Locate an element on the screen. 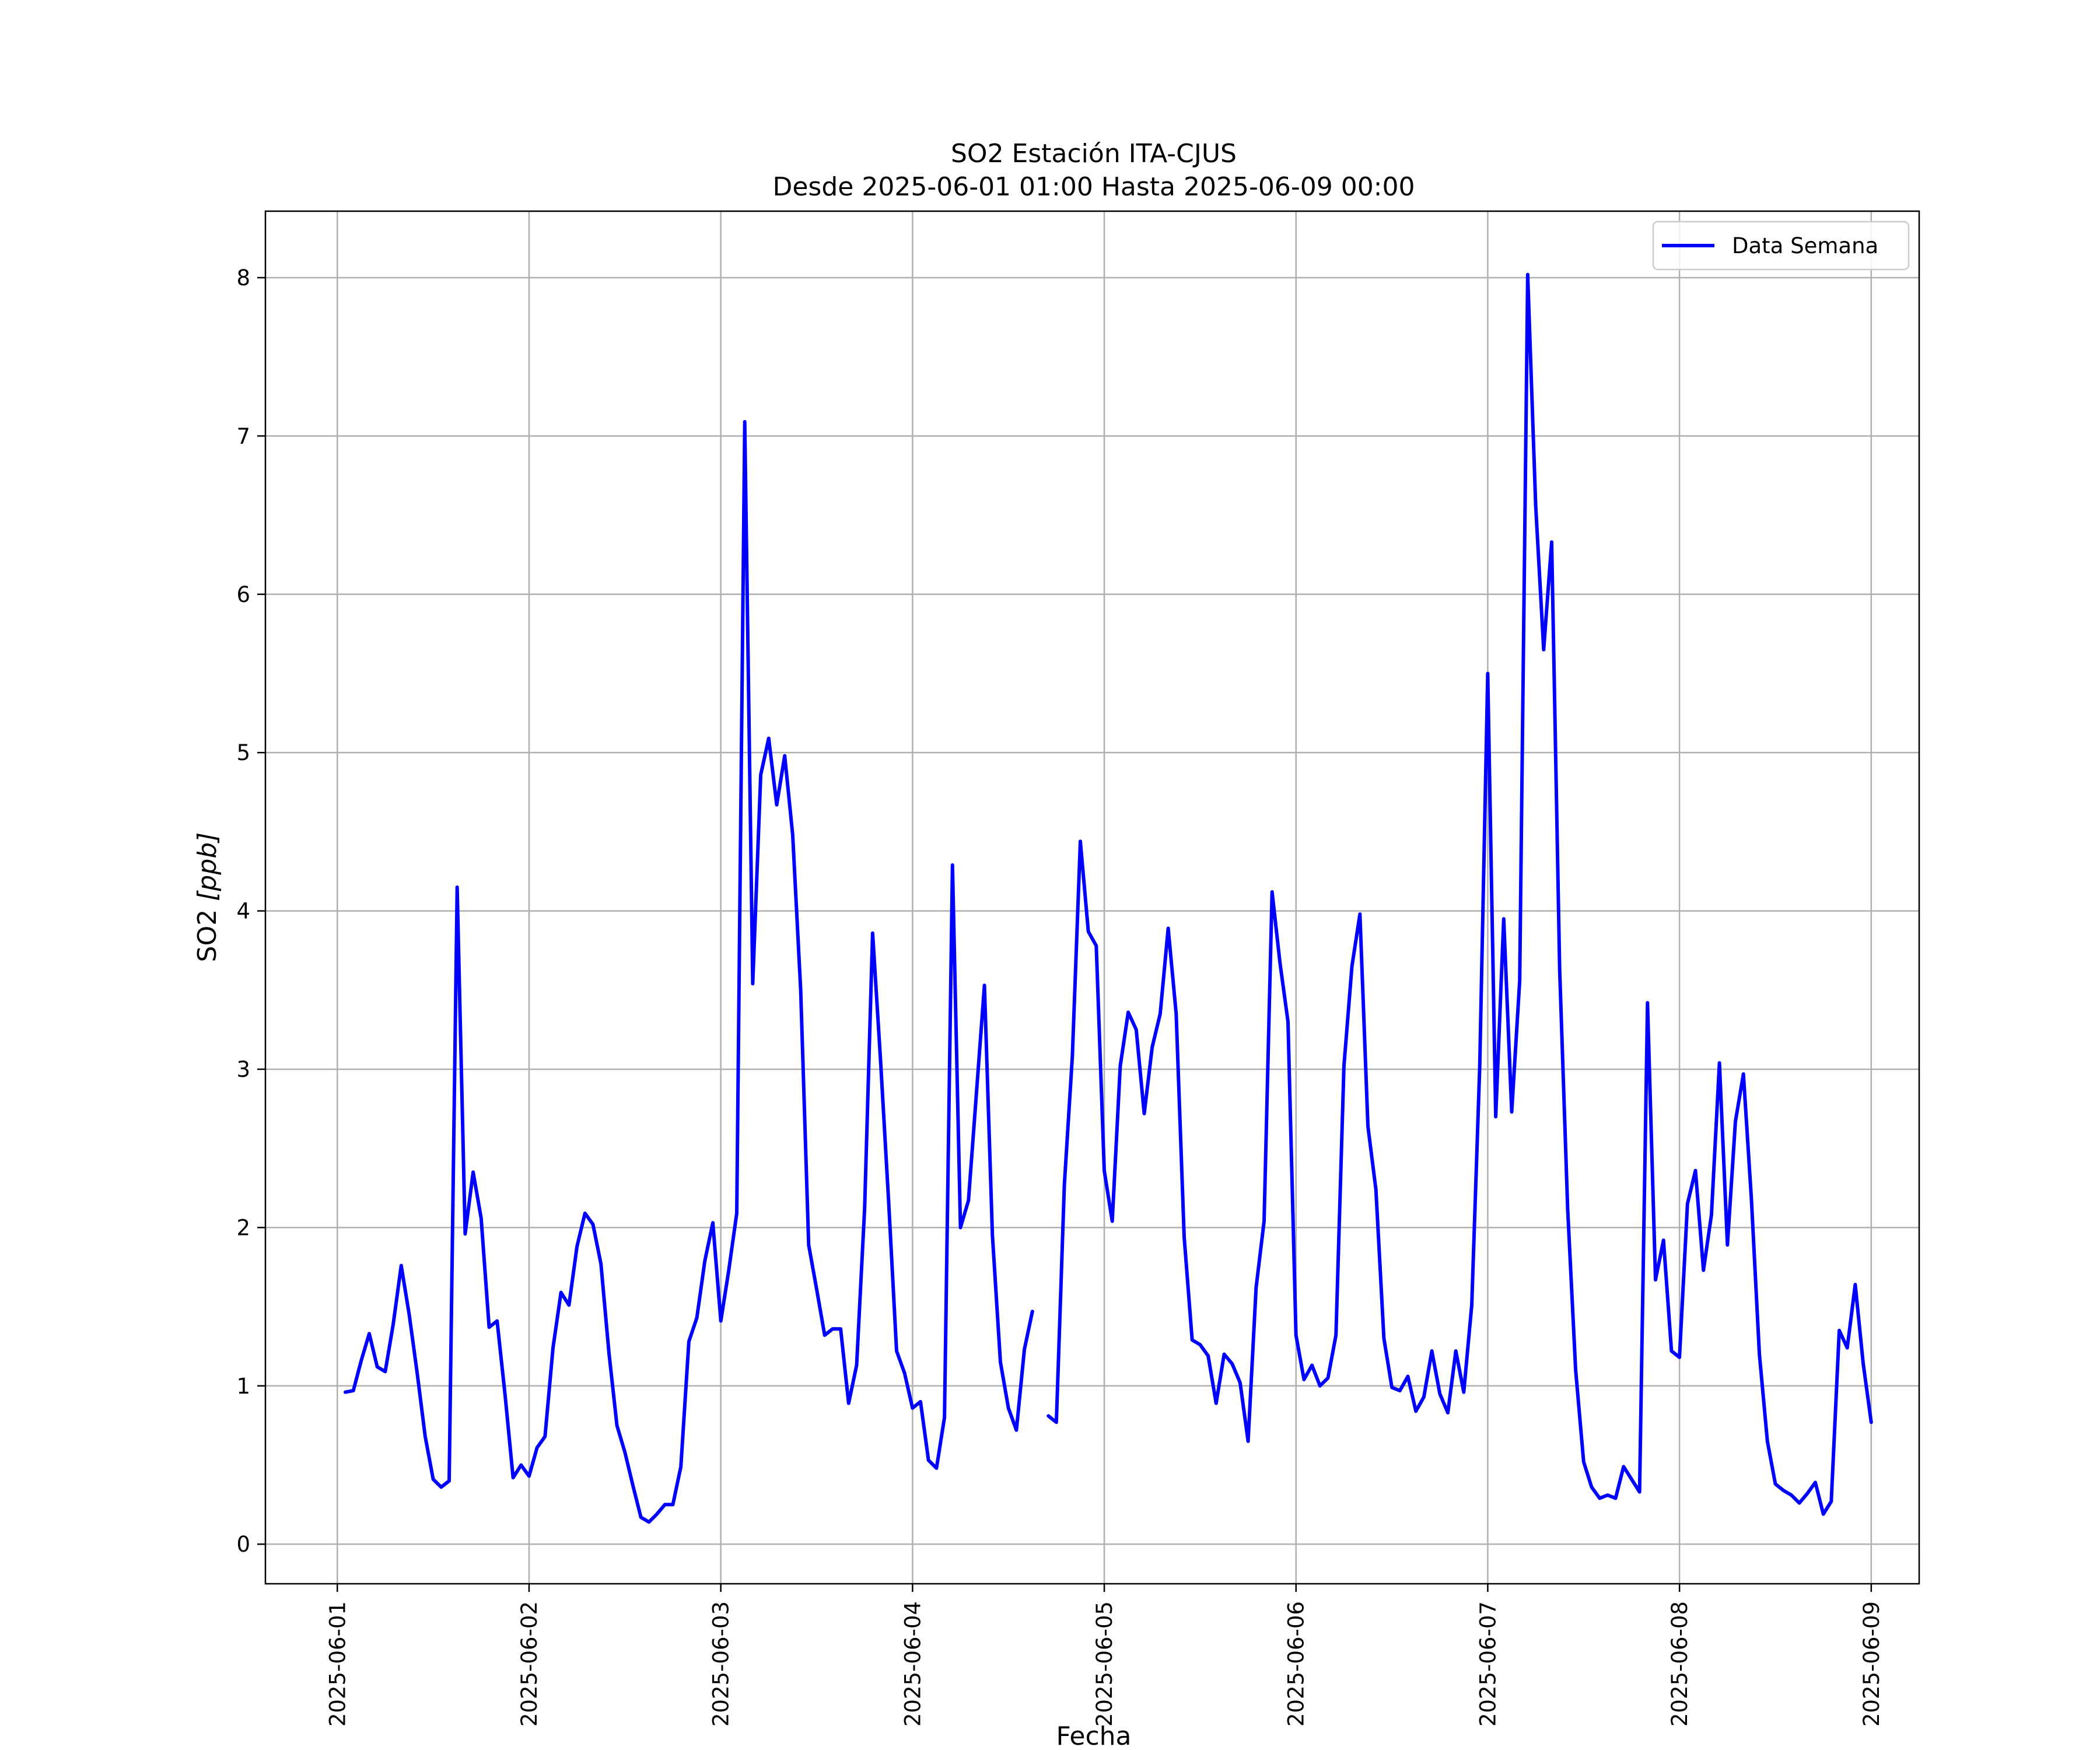 This screenshot has width=2100, height=1750. y-tick-label: 2 is located at coordinates (243, 1227).